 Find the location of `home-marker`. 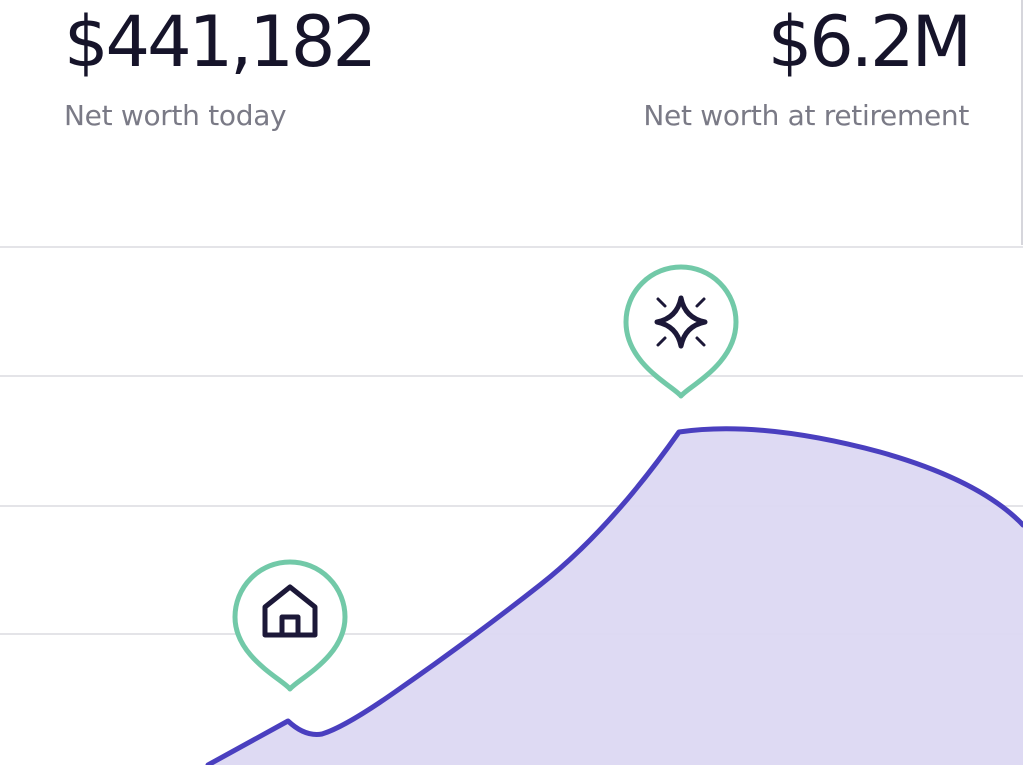

home-marker is located at coordinates (290, 625).